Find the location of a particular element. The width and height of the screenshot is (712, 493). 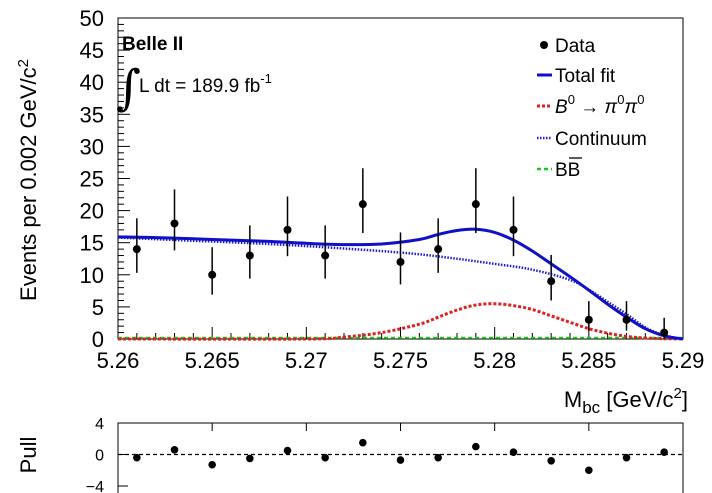

luminosity-label: L dt = 189.9 fb-1 is located at coordinates (205, 84).